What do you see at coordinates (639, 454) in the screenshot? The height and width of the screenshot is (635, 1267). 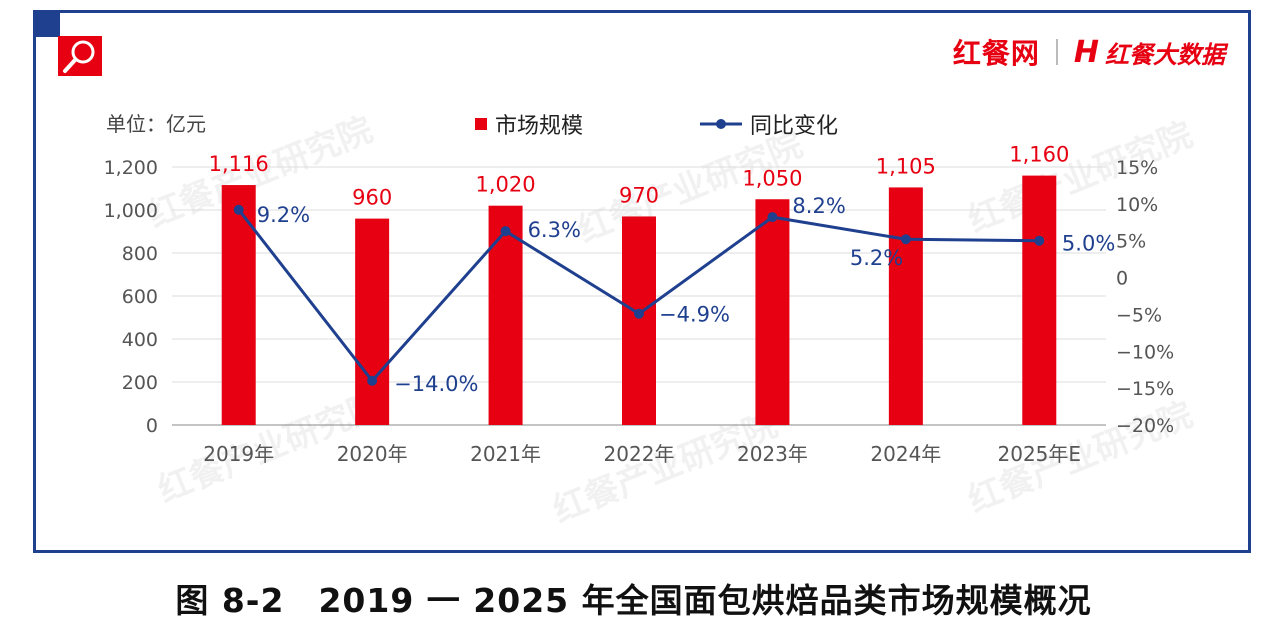 I see `x-tick-label: 2022年` at bounding box center [639, 454].